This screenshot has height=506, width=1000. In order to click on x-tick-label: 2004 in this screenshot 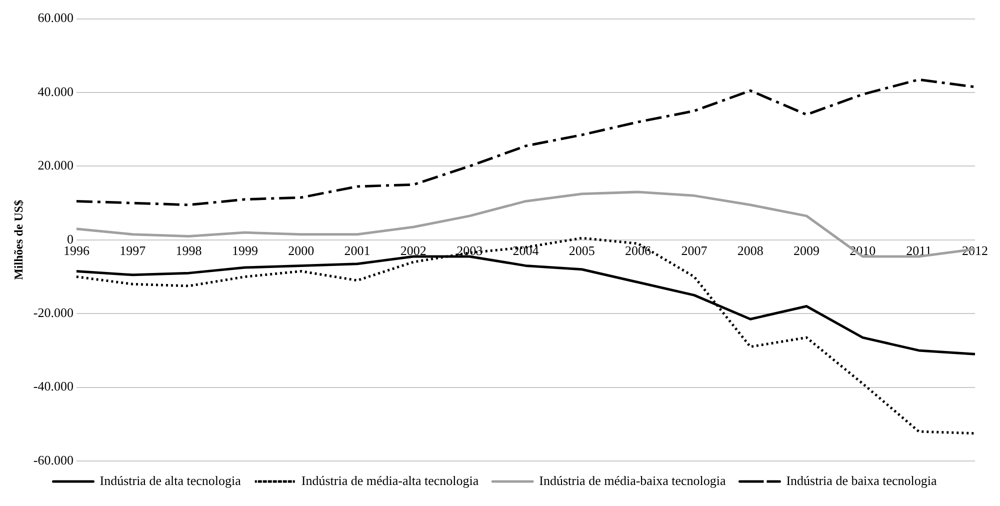, I will do `click(526, 250)`.